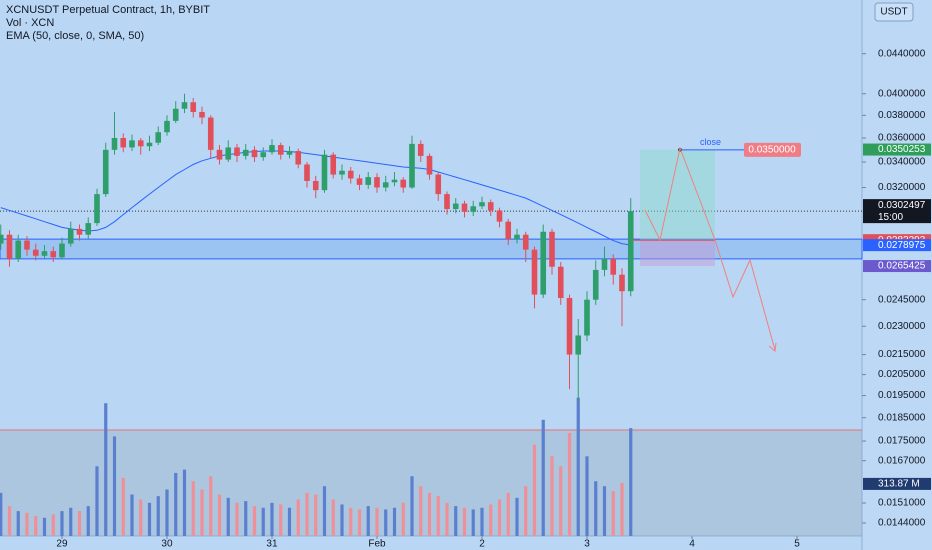  I want to click on y-tick-label: 0.0340000, so click(902, 162).